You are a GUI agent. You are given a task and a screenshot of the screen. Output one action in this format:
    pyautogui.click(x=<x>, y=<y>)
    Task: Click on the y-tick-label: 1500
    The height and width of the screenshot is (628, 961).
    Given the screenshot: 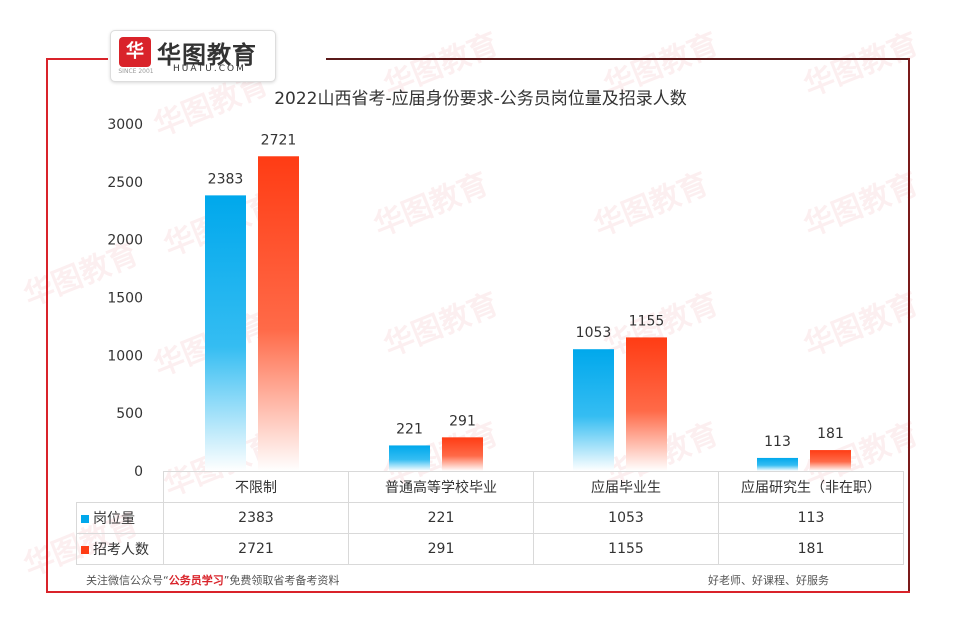 What is the action you would take?
    pyautogui.click(x=125, y=299)
    